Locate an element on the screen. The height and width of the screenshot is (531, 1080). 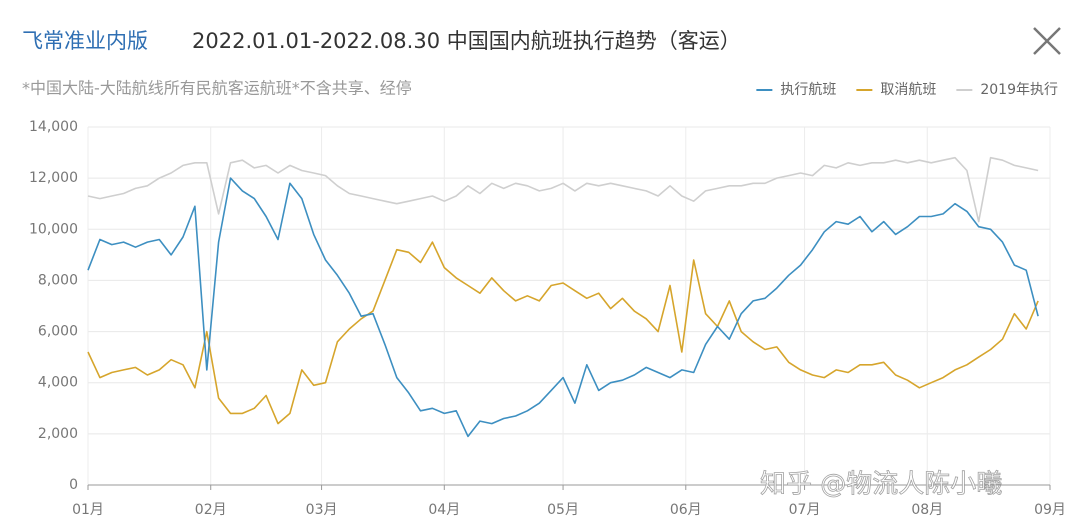
brand: 飞常准业内版 is located at coordinates (85, 41).